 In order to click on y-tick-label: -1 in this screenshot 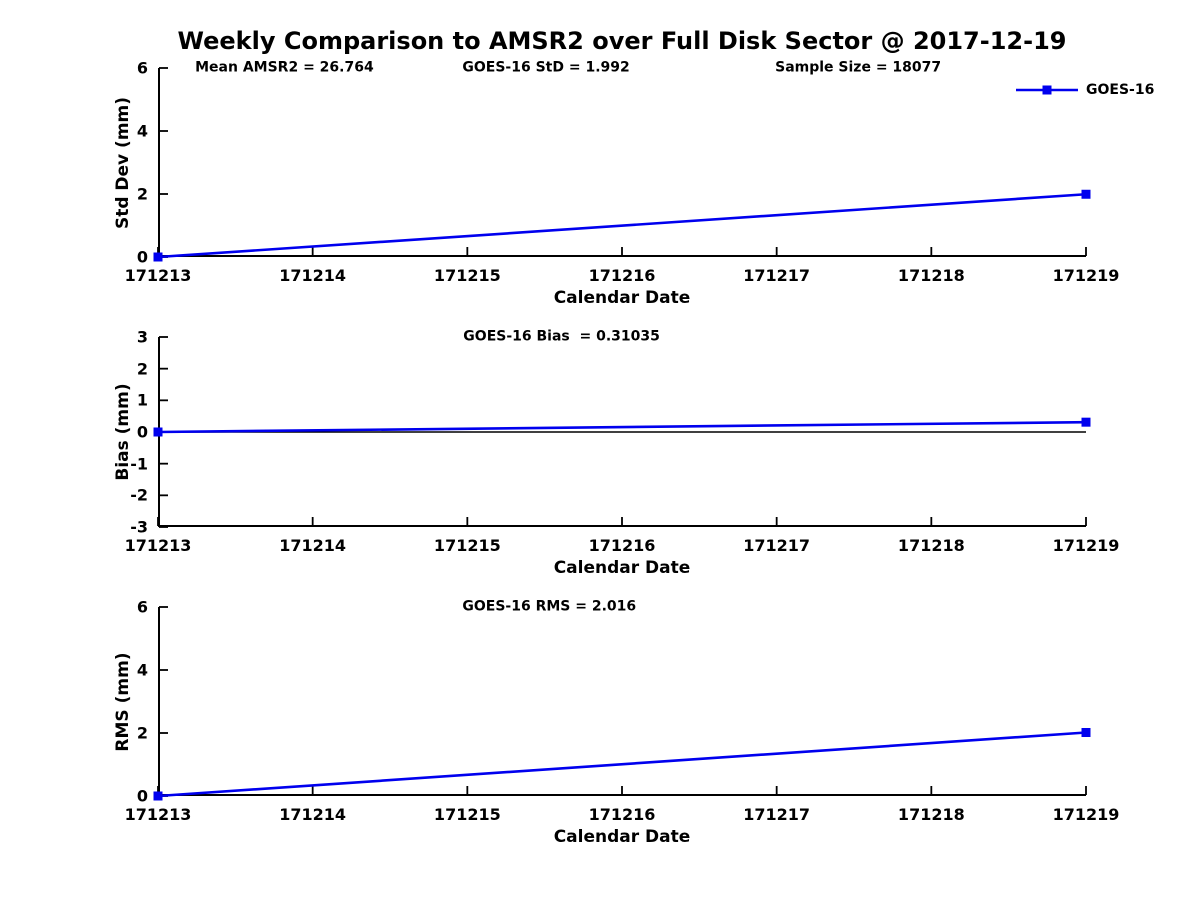, I will do `click(139, 464)`.